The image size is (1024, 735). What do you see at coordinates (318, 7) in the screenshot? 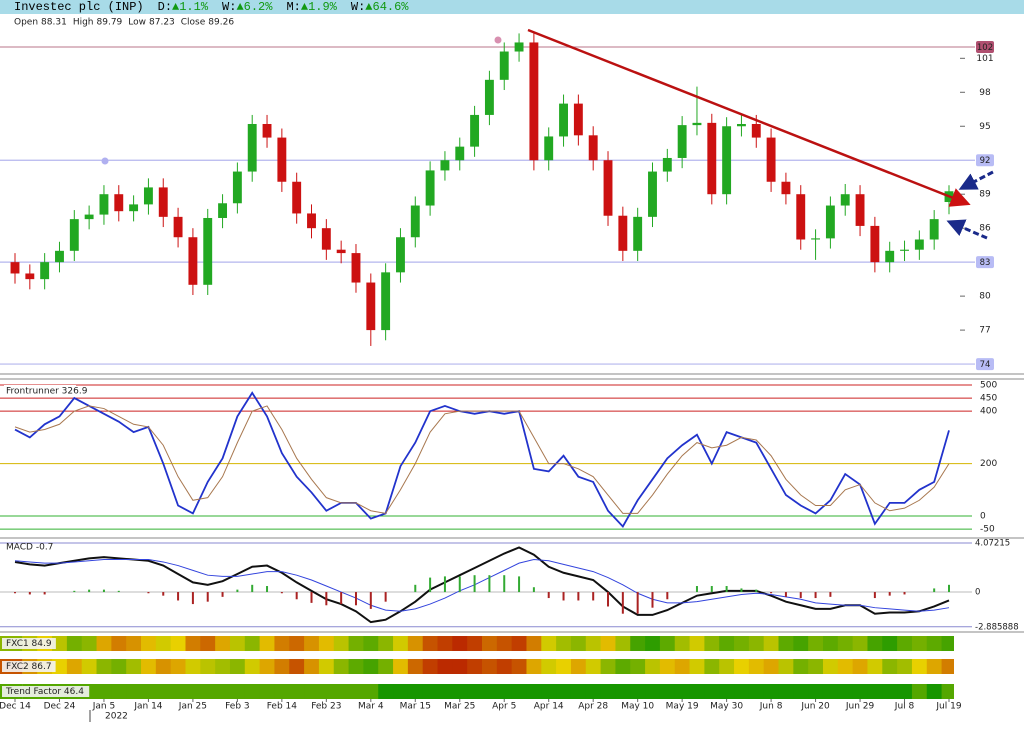
I see `change: ▲1.9%` at bounding box center [318, 7].